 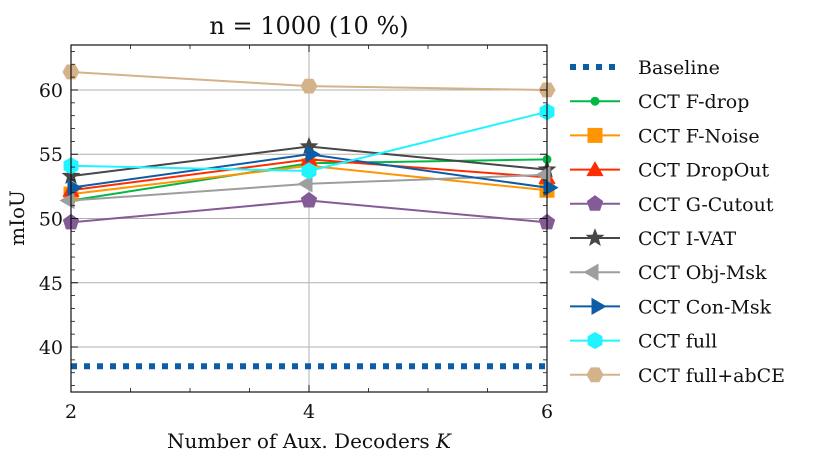 I want to click on x-axis-label-text: Number of Aux. Decoders, so click(x=298, y=441).